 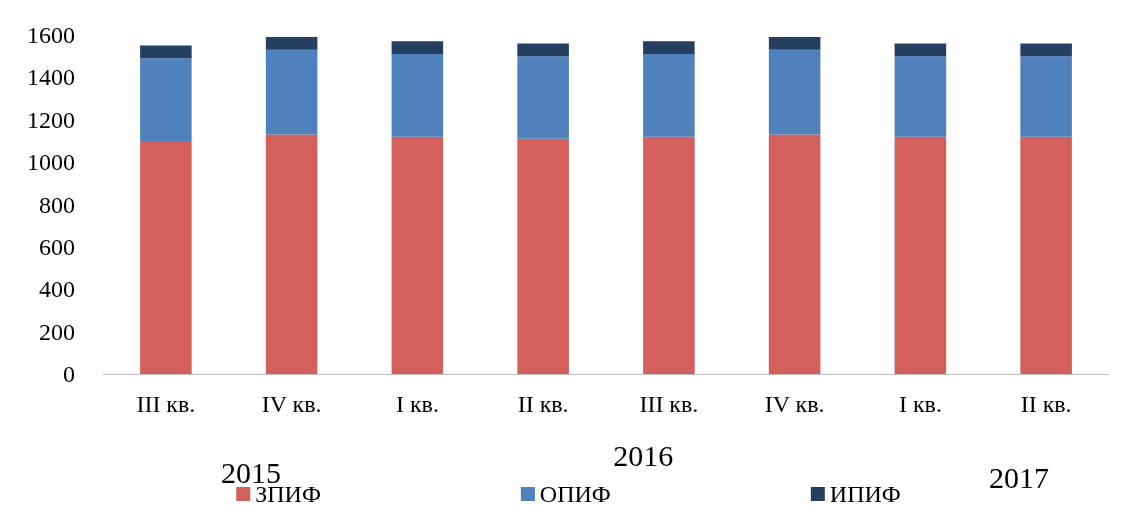 What do you see at coordinates (57, 246) in the screenshot?
I see `y-tick-label: 600` at bounding box center [57, 246].